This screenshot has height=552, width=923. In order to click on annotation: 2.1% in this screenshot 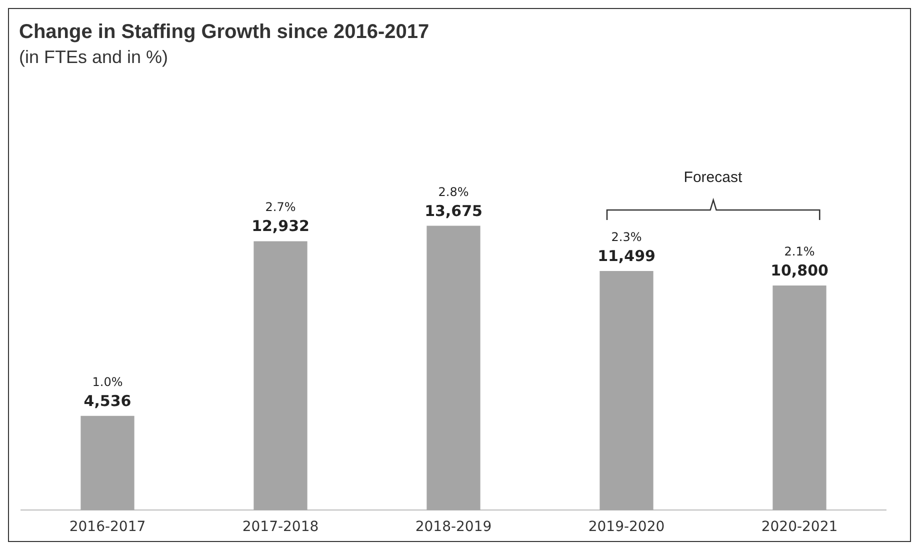, I will do `click(799, 251)`.